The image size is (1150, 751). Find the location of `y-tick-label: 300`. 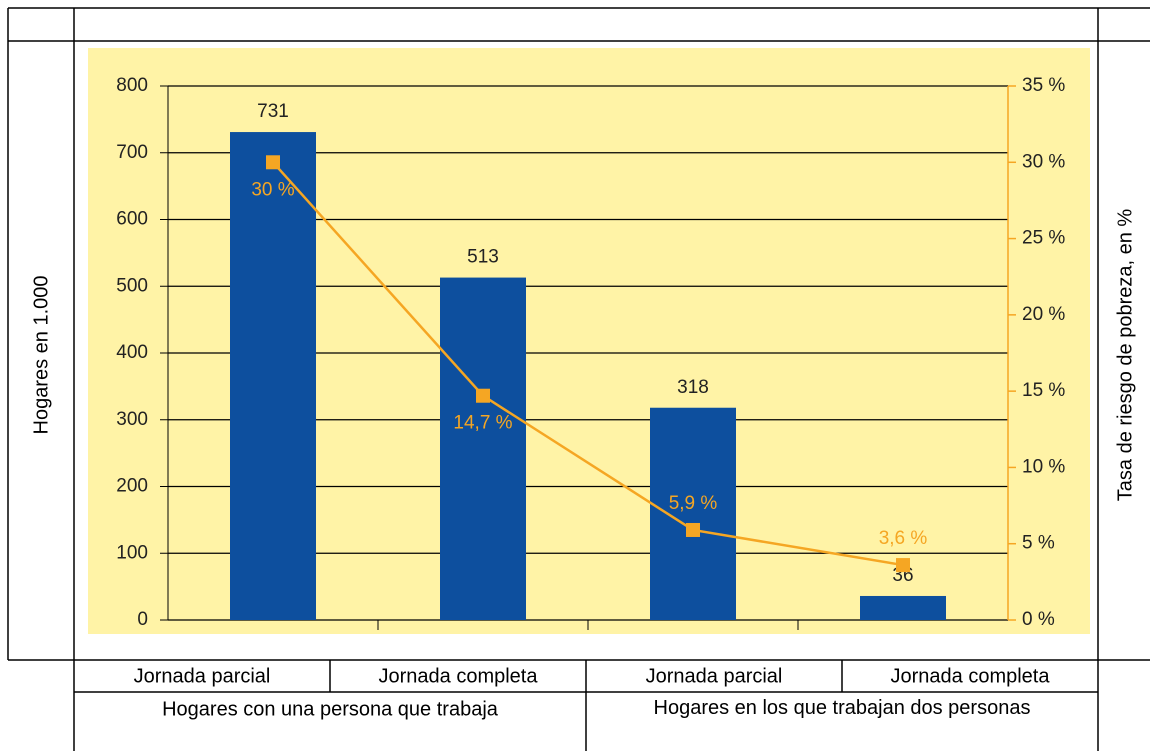

y-tick-label: 300 is located at coordinates (132, 419).